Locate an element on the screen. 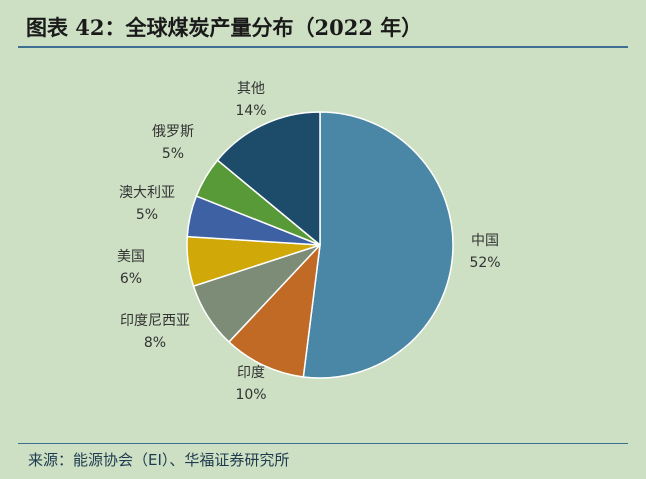  slice-percent-label: 10% is located at coordinates (250, 395).